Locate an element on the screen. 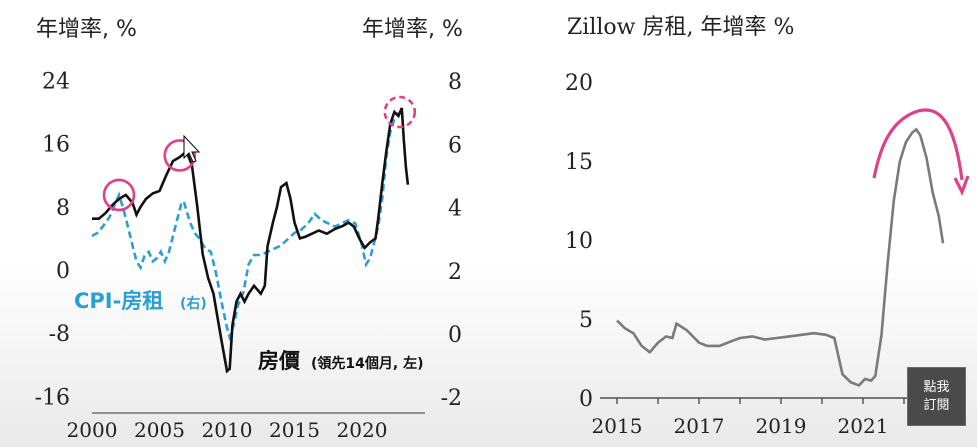 The width and height of the screenshot is (977, 447). house-price-legend-note: (領先14個月, 左) is located at coordinates (367, 363).